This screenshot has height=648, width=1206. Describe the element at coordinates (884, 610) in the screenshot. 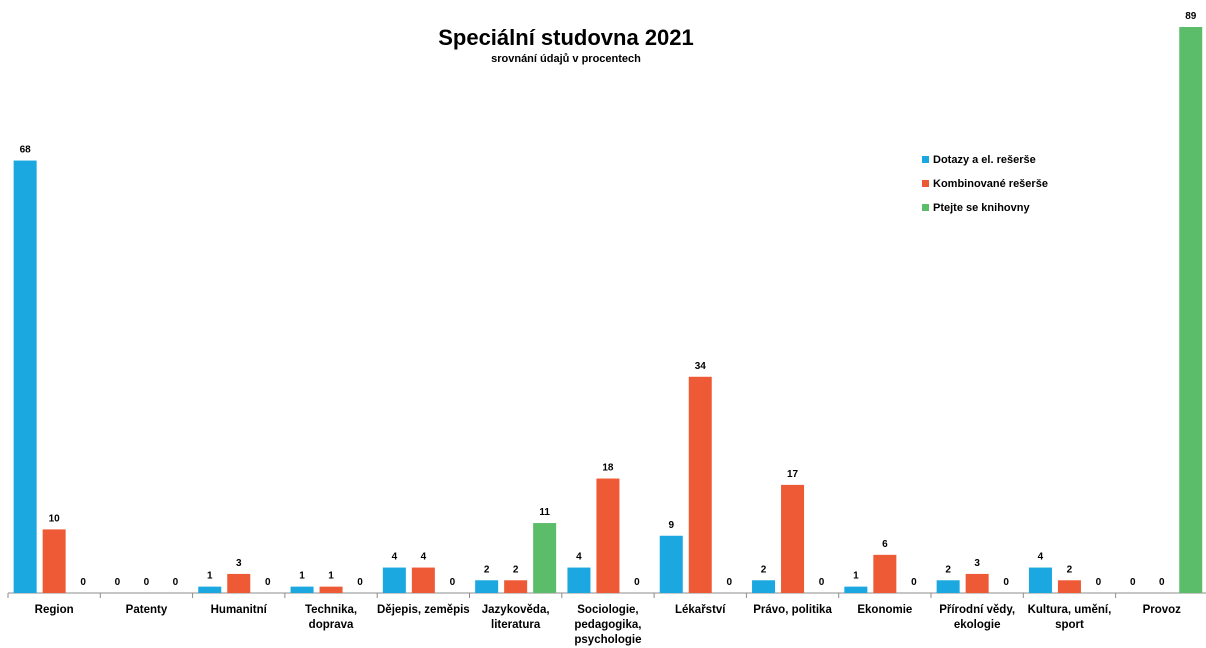

I see `category-label: Ekonomie` at that location.